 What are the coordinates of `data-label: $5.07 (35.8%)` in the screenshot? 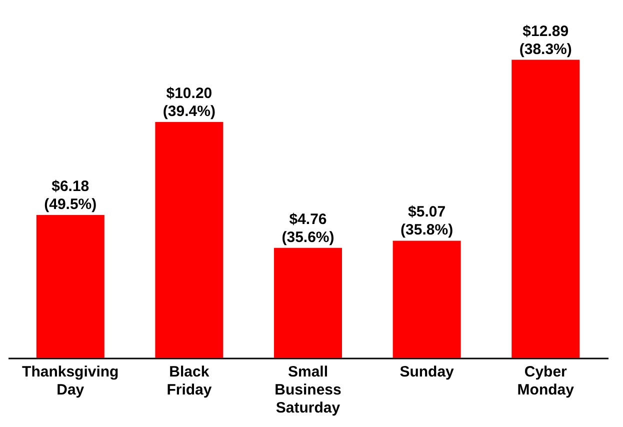 It's located at (427, 221).